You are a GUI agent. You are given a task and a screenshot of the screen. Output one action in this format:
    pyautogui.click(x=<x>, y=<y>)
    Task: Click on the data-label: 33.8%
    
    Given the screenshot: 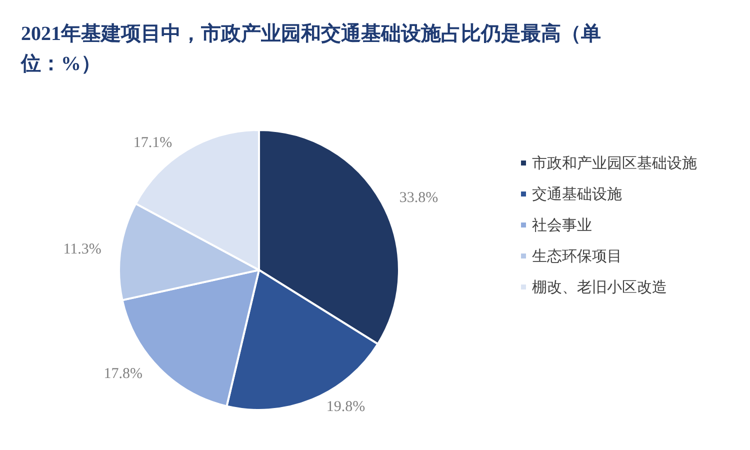 What is the action you would take?
    pyautogui.click(x=418, y=198)
    